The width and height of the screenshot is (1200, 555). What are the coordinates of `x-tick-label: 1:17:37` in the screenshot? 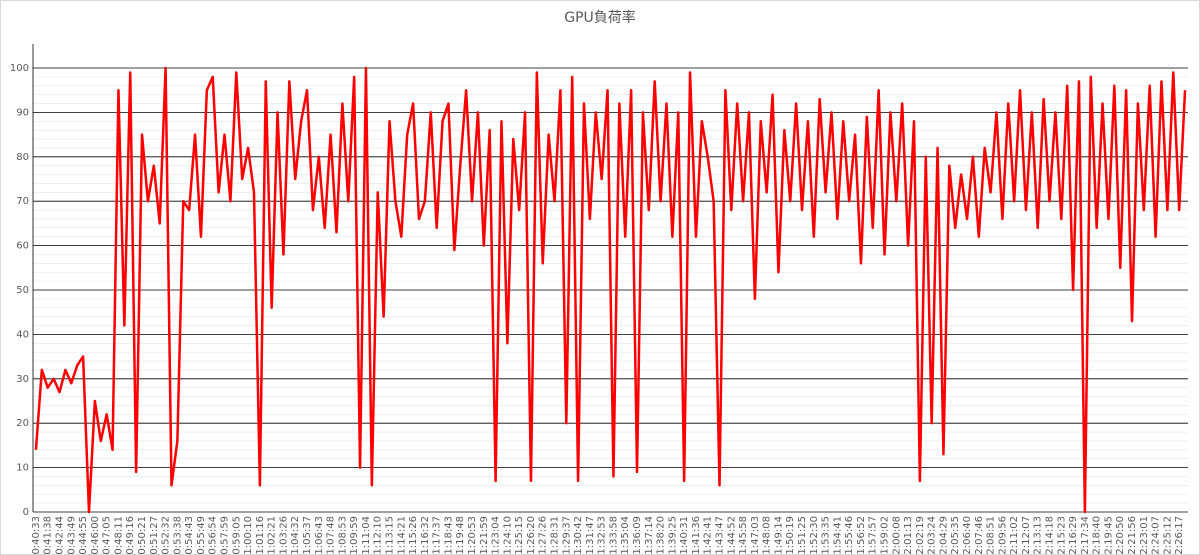 It's located at (437, 535).